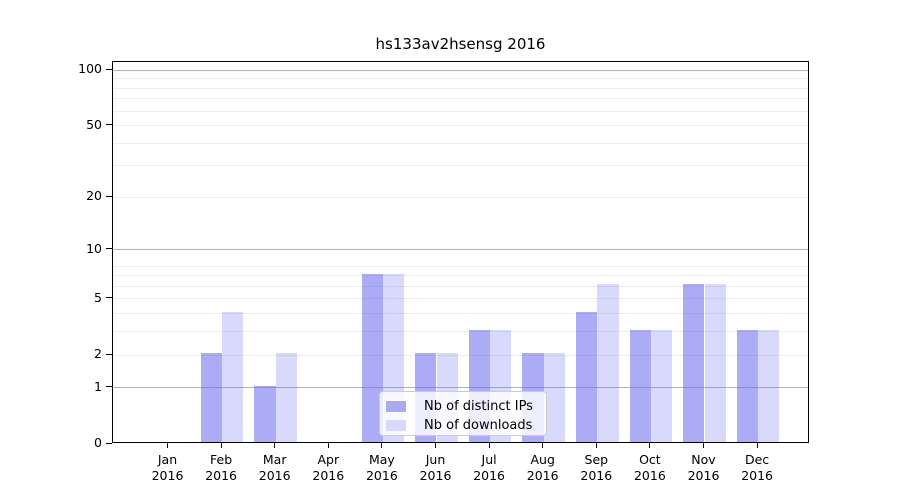 The width and height of the screenshot is (900, 500). Describe the element at coordinates (460, 44) in the screenshot. I see `chart-title: hs133av2hsensg 2016` at that location.